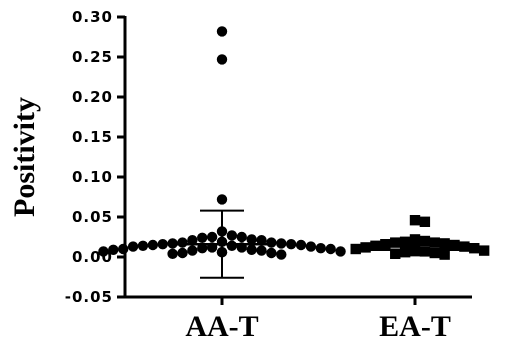 This screenshot has width=507, height=340. What do you see at coordinates (89, 297) in the screenshot?
I see `y-tick-label: -0.05` at bounding box center [89, 297].